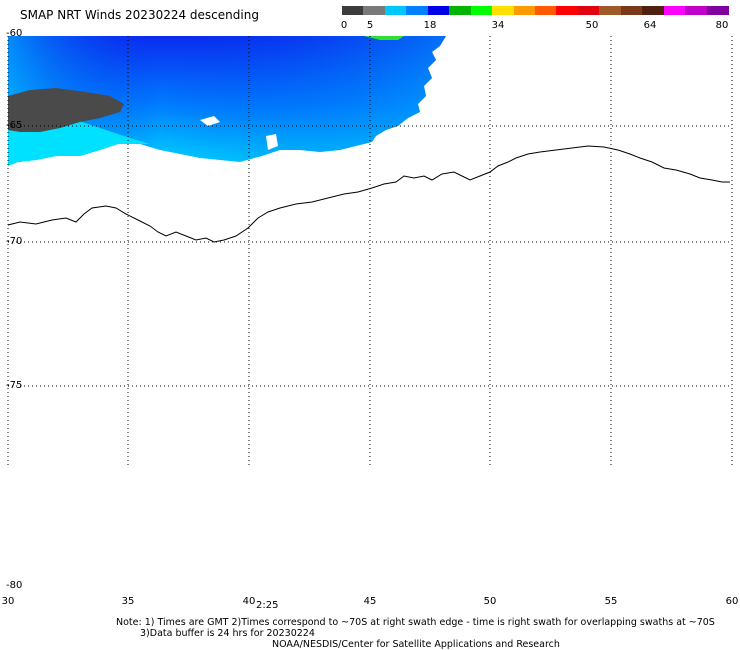  What do you see at coordinates (14, 125) in the screenshot?
I see `lat-label-65: -65` at bounding box center [14, 125].